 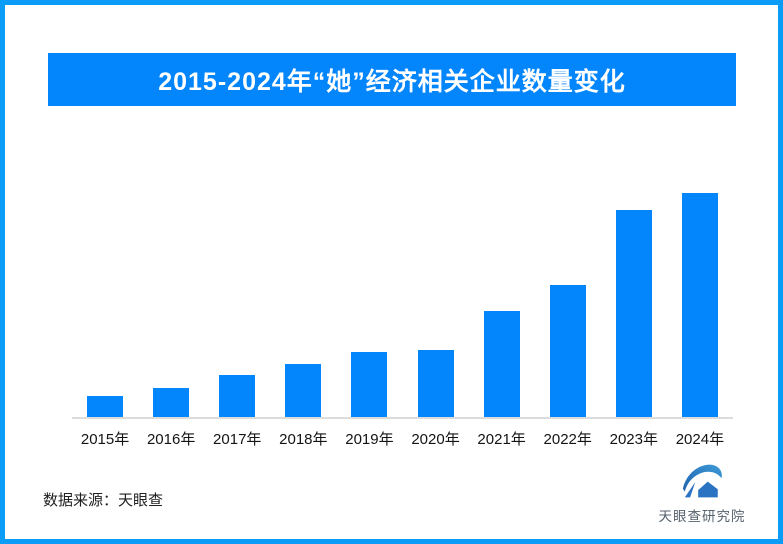 I want to click on bar-column-2017年, so click(x=237, y=305).